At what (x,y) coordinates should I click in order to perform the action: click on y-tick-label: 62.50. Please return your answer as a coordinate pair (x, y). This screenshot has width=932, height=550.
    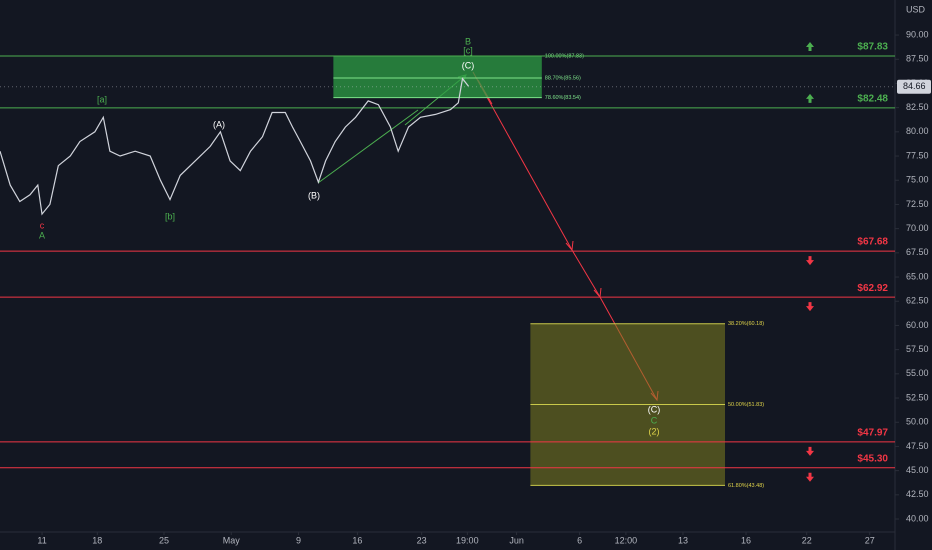
    Looking at the image, I should click on (917, 301).